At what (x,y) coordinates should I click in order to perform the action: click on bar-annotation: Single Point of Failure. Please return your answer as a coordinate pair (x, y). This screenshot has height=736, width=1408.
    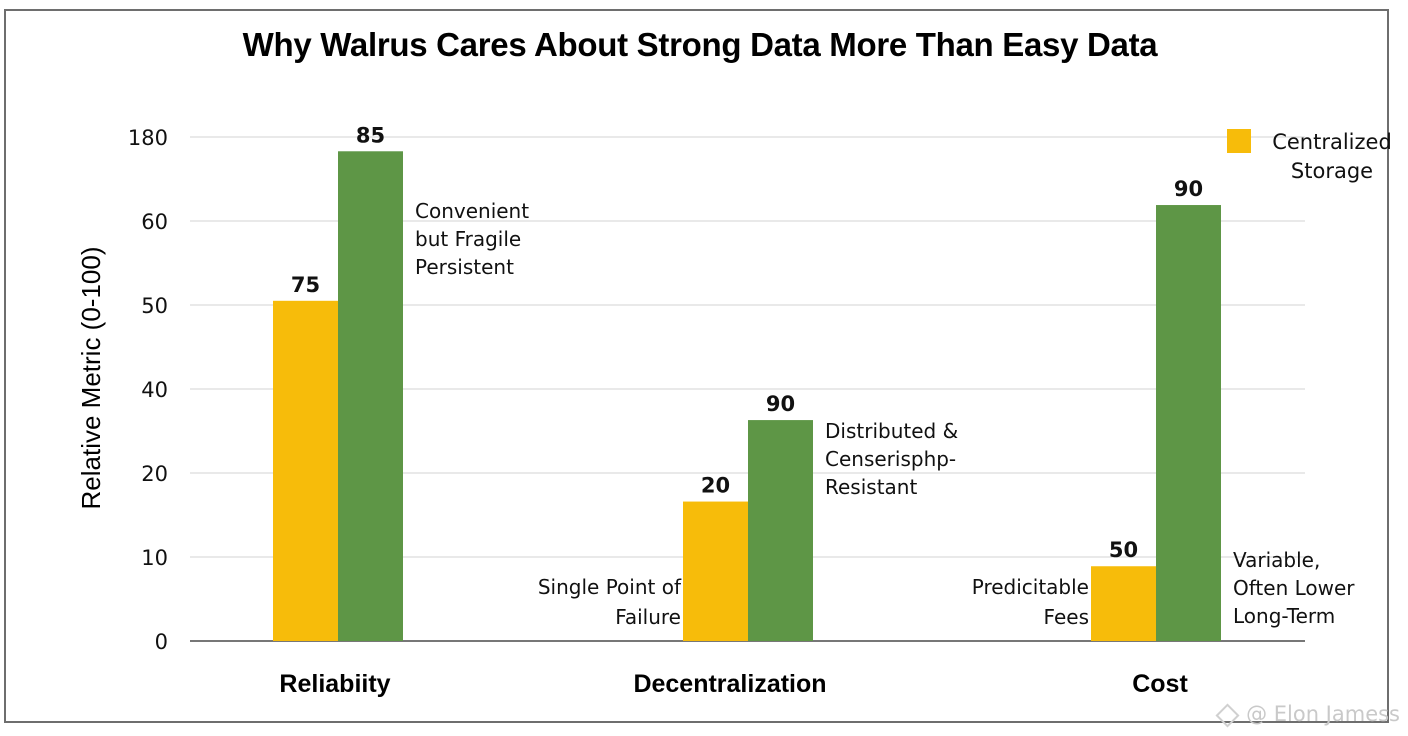
    Looking at the image, I should click on (610, 602).